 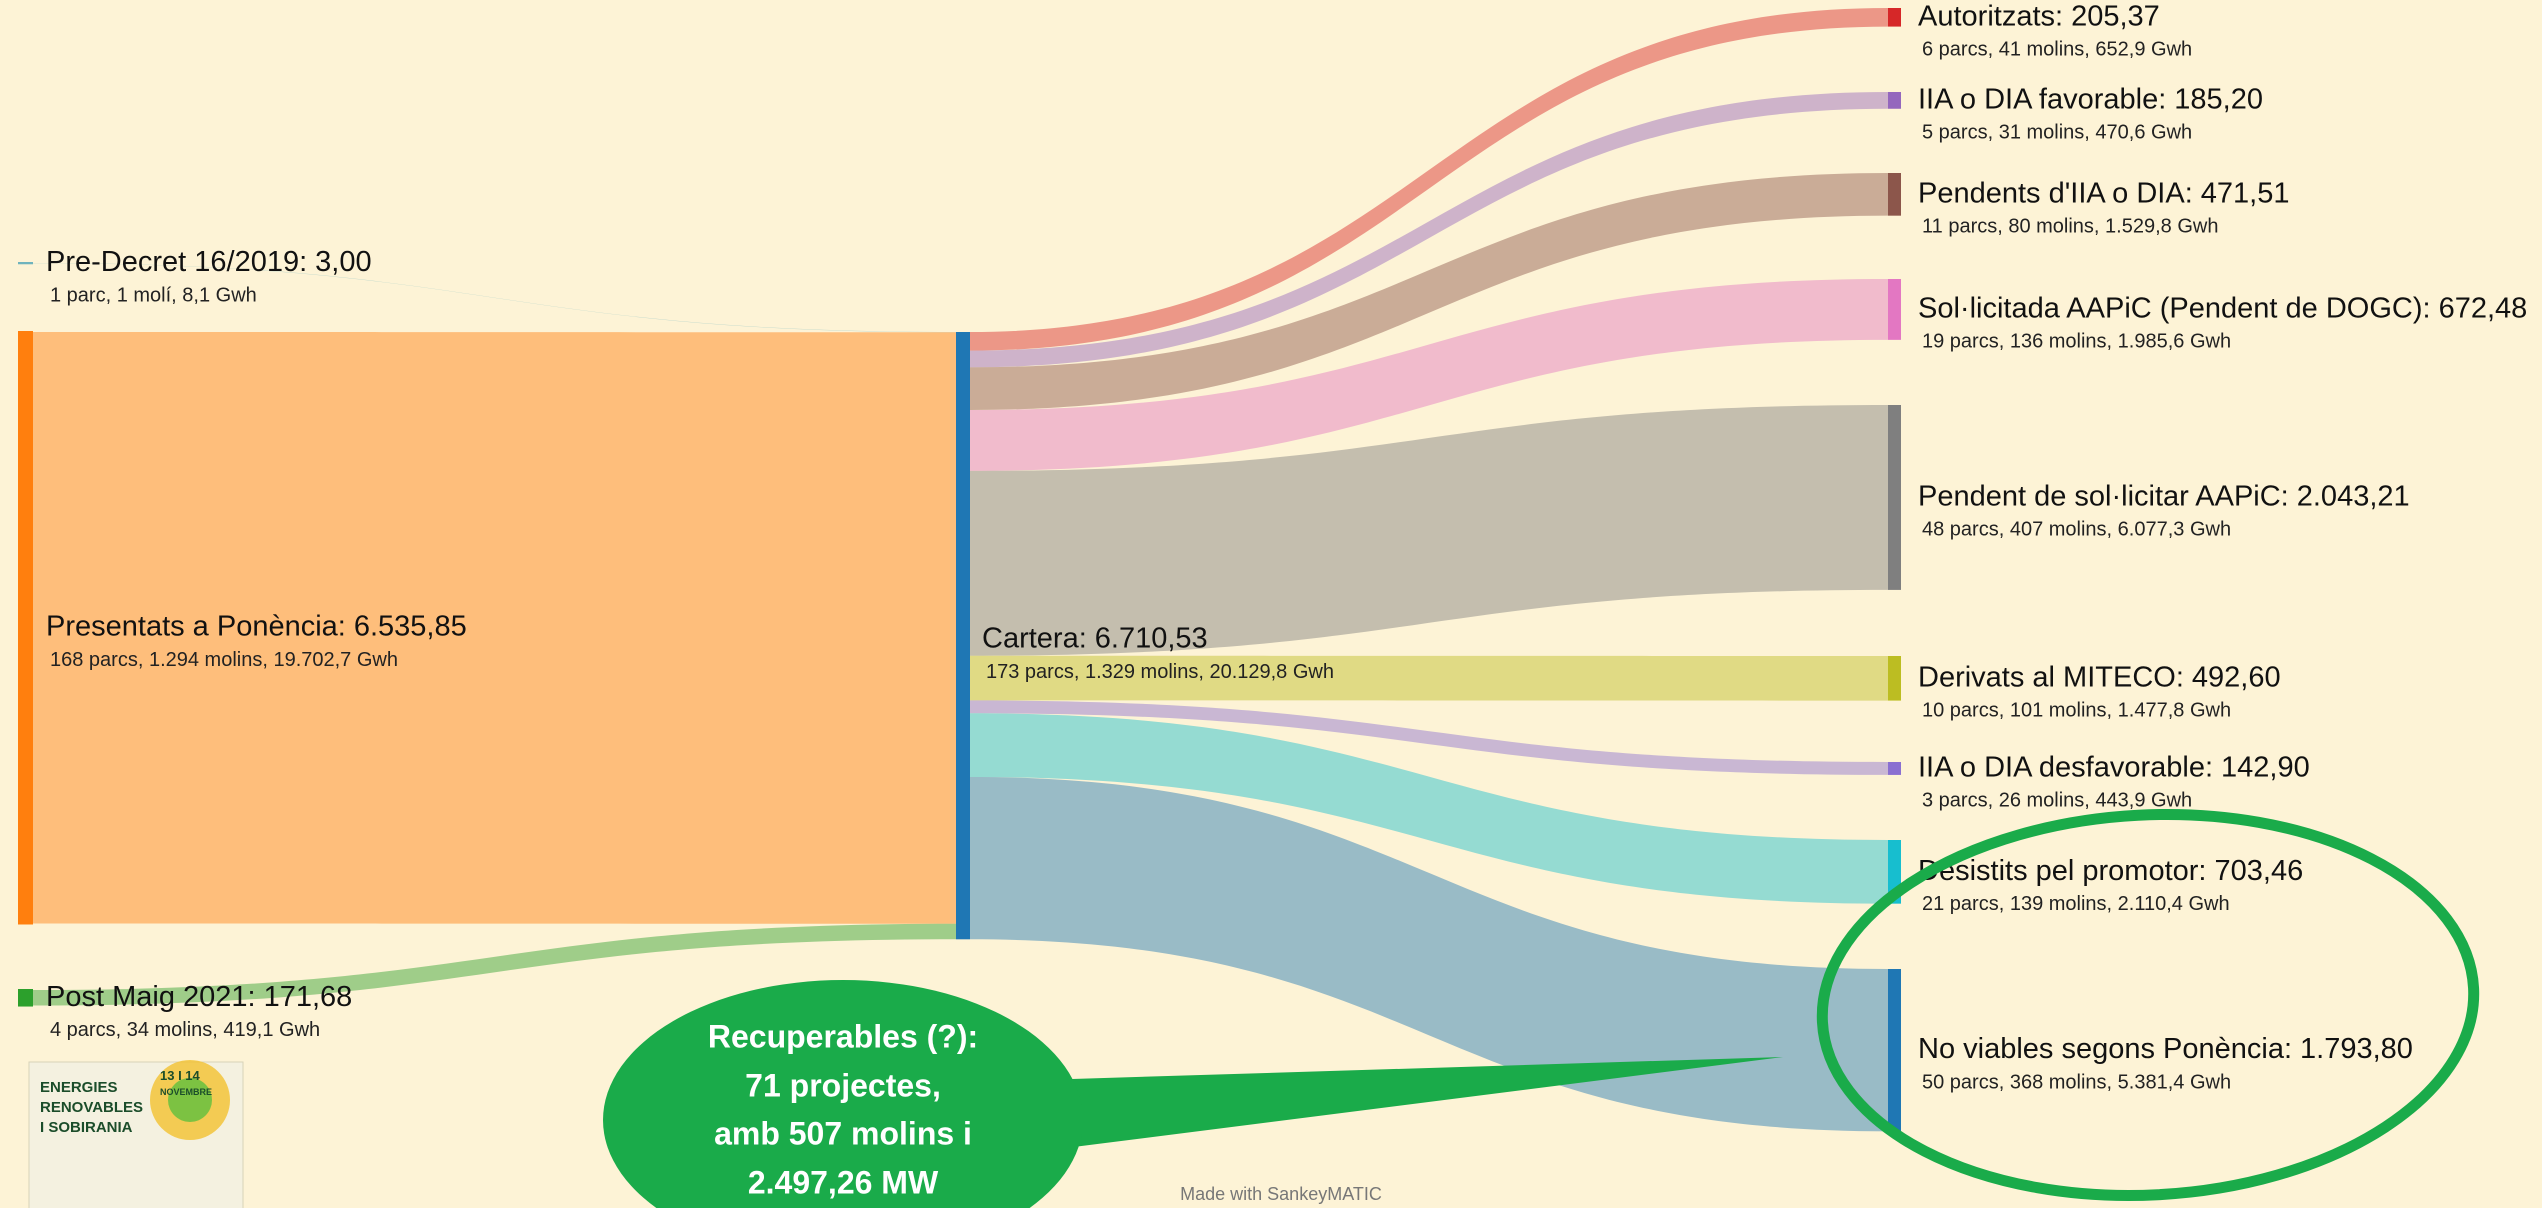 I want to click on node-label: IIA o DIA desfavorable: 142,90, so click(x=2114, y=767).